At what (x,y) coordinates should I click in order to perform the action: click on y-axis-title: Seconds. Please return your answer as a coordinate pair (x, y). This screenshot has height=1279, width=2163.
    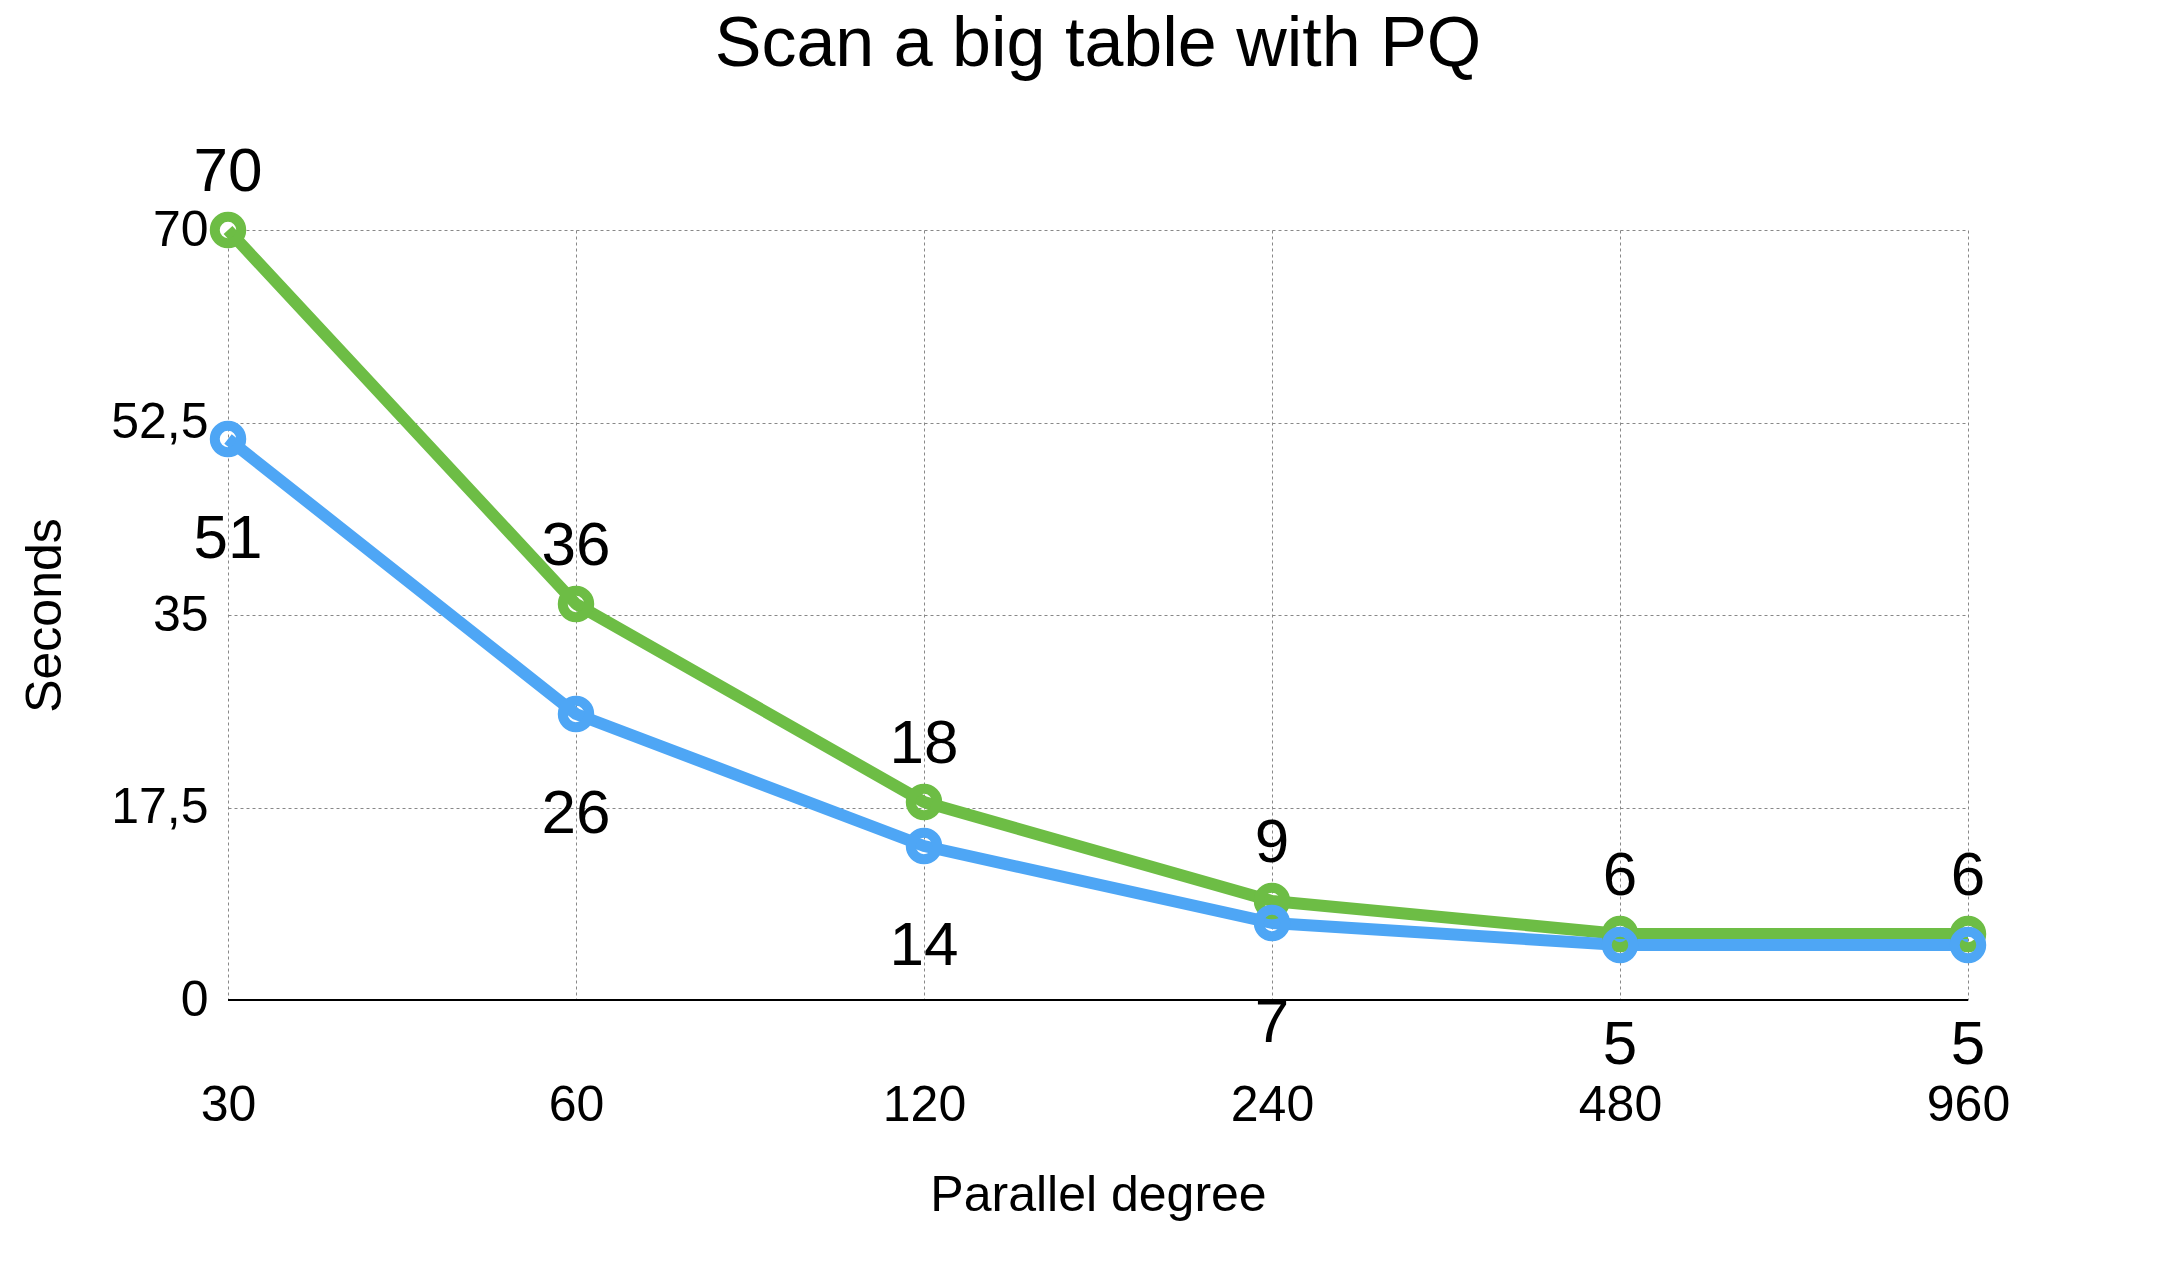
    Looking at the image, I should click on (44, 615).